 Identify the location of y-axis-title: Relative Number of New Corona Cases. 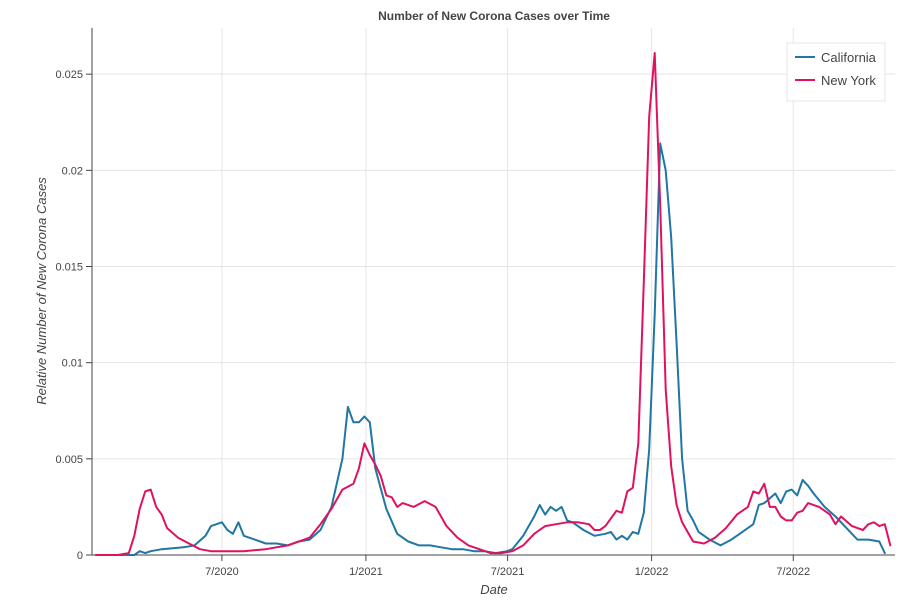
(41, 291).